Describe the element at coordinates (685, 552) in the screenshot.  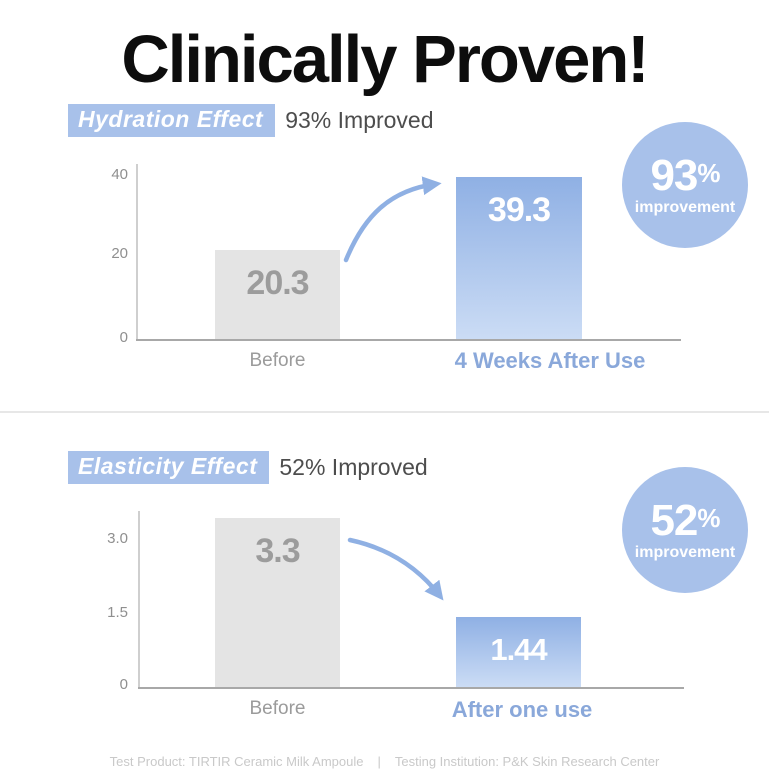
I see `elasticity-improvement-label: improvement` at that location.